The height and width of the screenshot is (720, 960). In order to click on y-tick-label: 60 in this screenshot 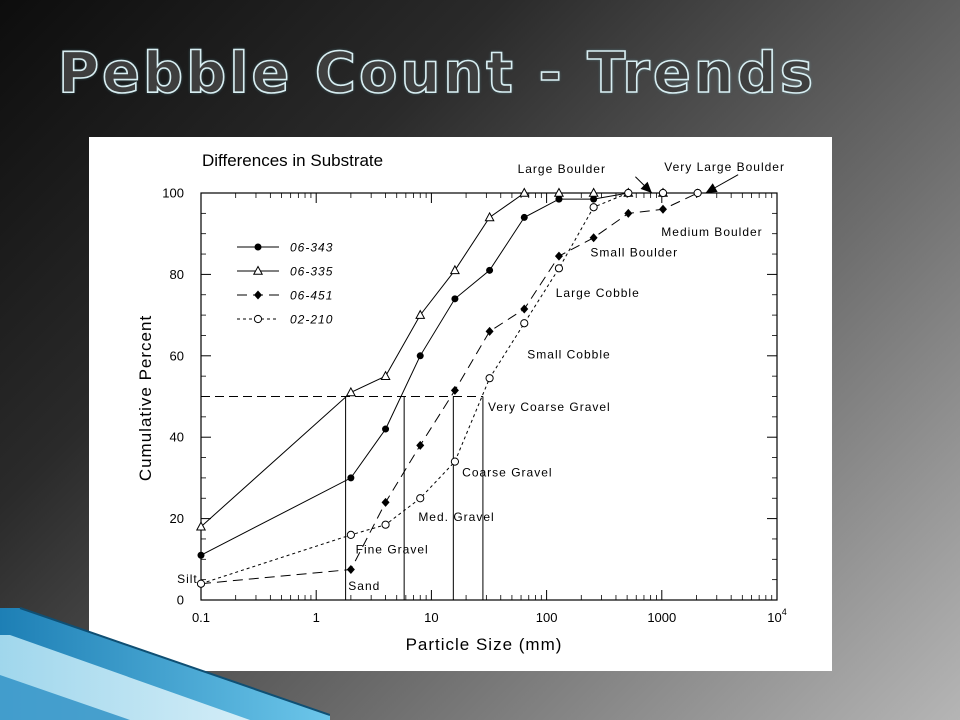, I will do `click(177, 355)`.